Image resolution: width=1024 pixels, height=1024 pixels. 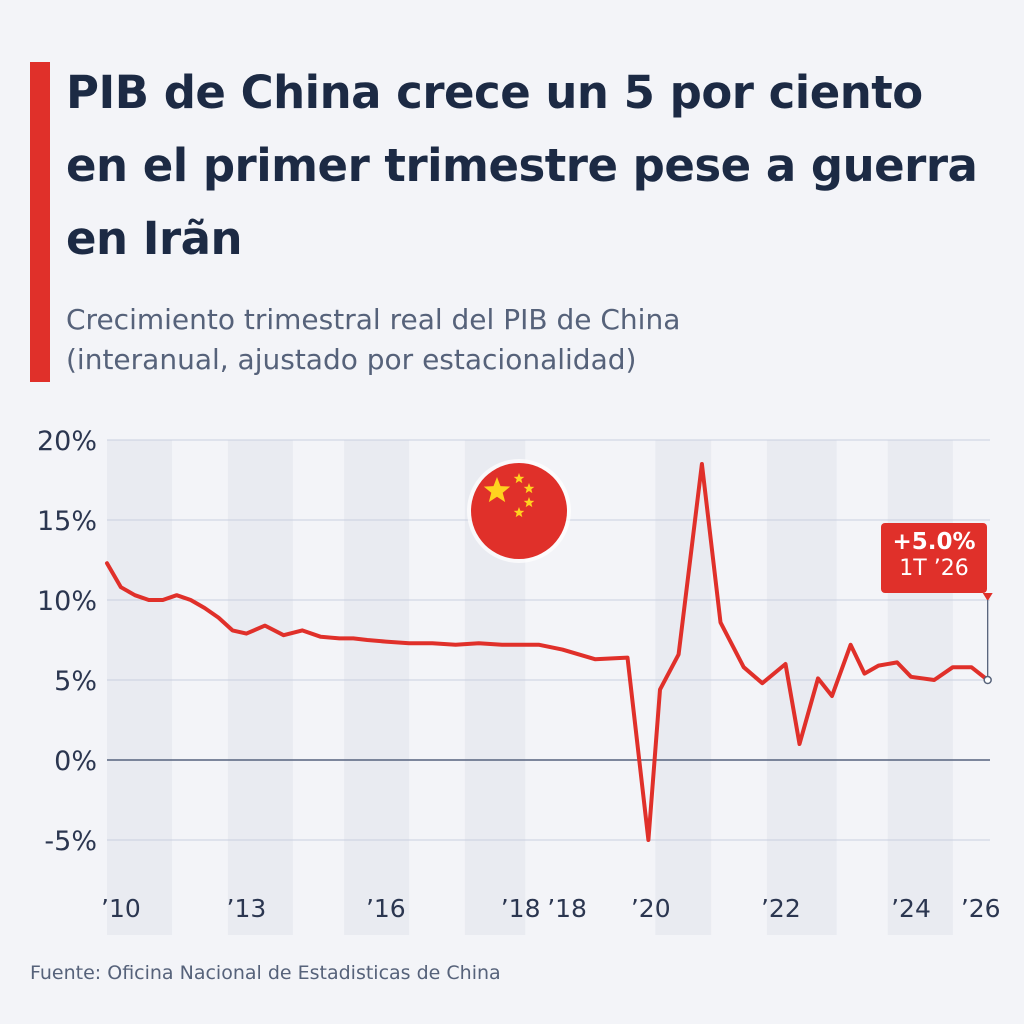 I want to click on y-tick-label: -5%, so click(x=70, y=841).